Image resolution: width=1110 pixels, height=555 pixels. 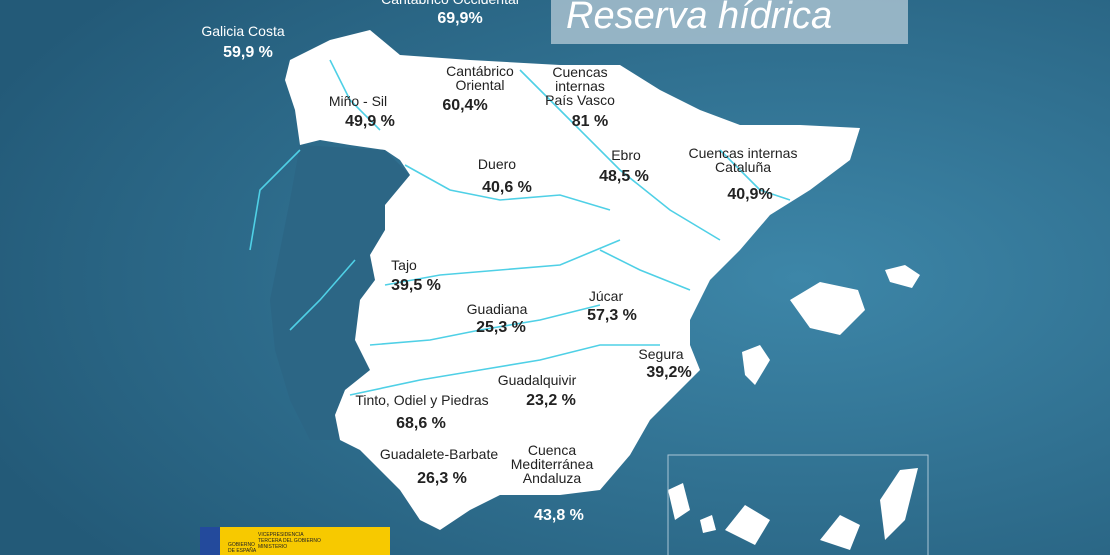 What do you see at coordinates (479, 85) in the screenshot?
I see `region-name: Oriental` at bounding box center [479, 85].